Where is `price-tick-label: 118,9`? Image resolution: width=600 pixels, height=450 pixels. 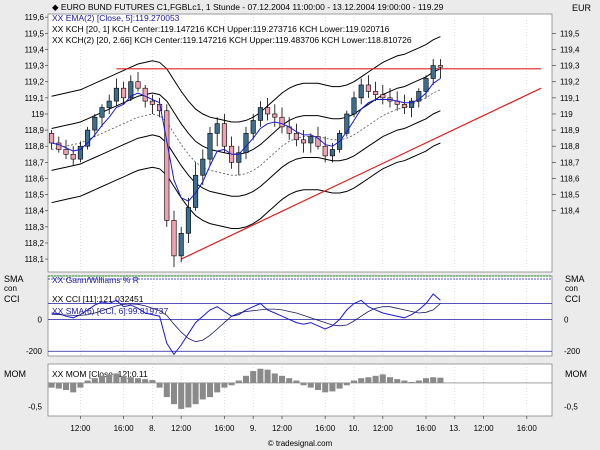 price-tick-label: 118,9 is located at coordinates (35, 130).